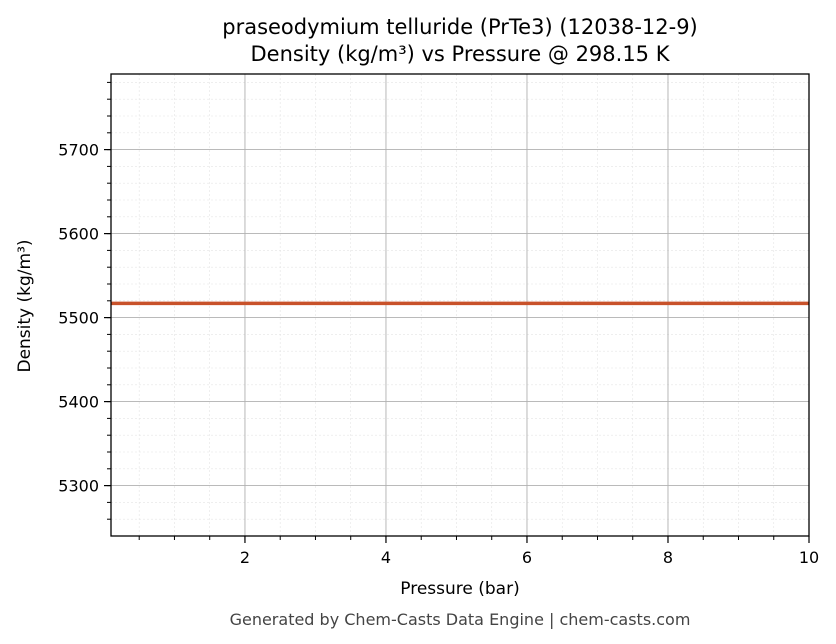 The image size is (836, 644). I want to click on y-tick-label: 5500, so click(78, 318).